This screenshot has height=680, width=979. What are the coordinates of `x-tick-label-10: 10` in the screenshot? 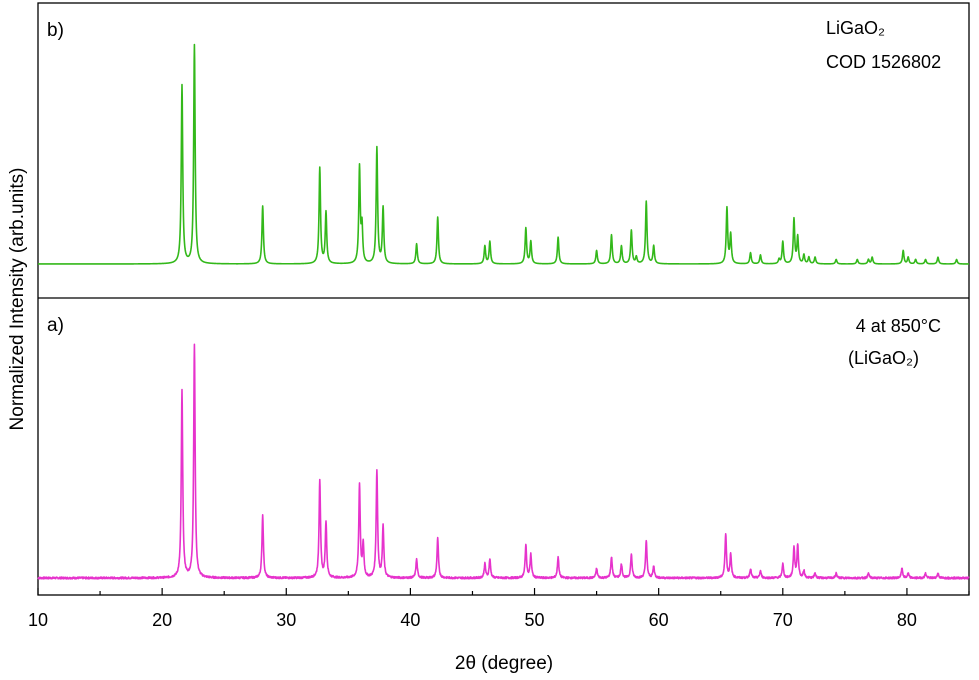 It's located at (38, 620).